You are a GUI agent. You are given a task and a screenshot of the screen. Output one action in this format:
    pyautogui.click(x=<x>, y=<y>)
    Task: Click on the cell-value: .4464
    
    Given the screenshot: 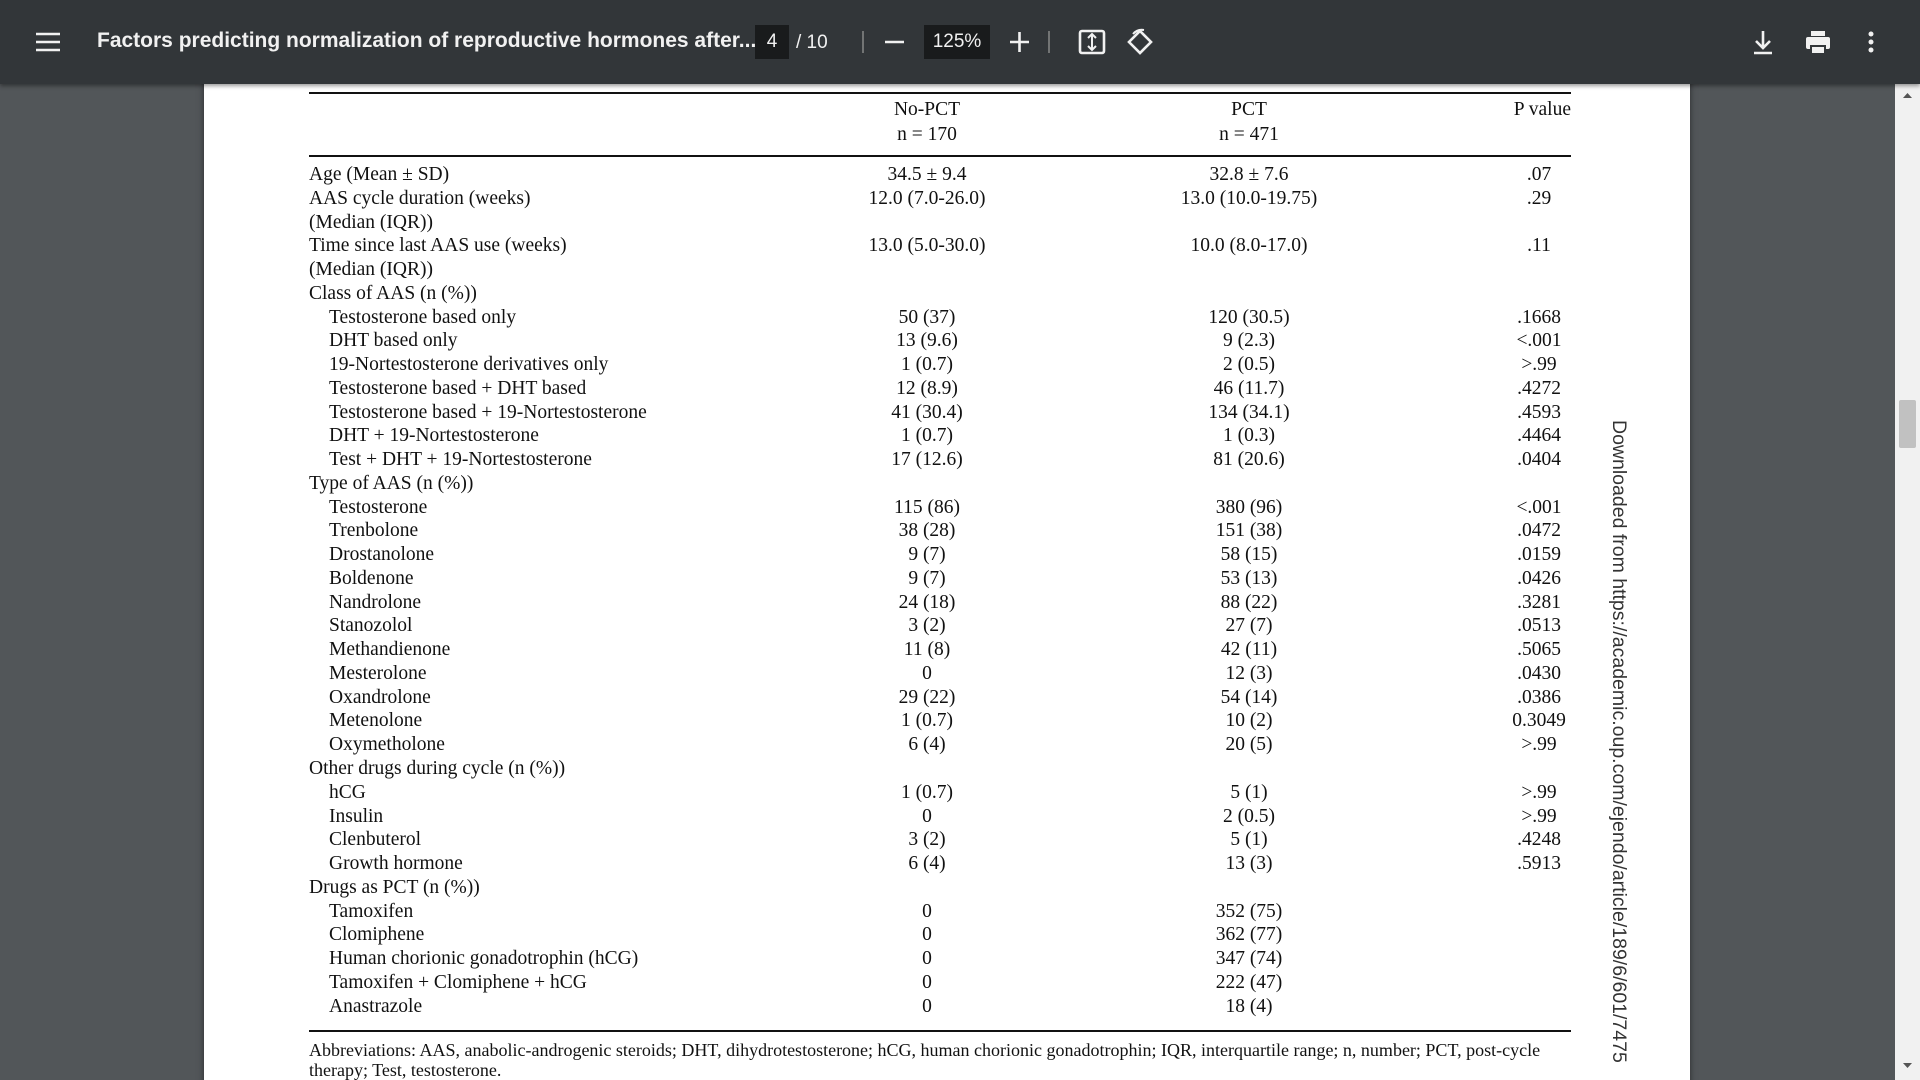 What is the action you would take?
    pyautogui.click(x=1539, y=436)
    